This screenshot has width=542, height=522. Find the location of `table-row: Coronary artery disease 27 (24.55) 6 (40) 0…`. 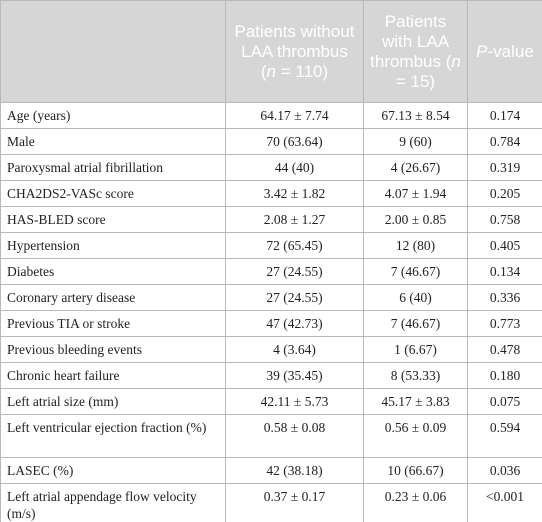

table-row: Coronary artery disease 27 (24.55) 6 (40) 0… is located at coordinates (271, 297).